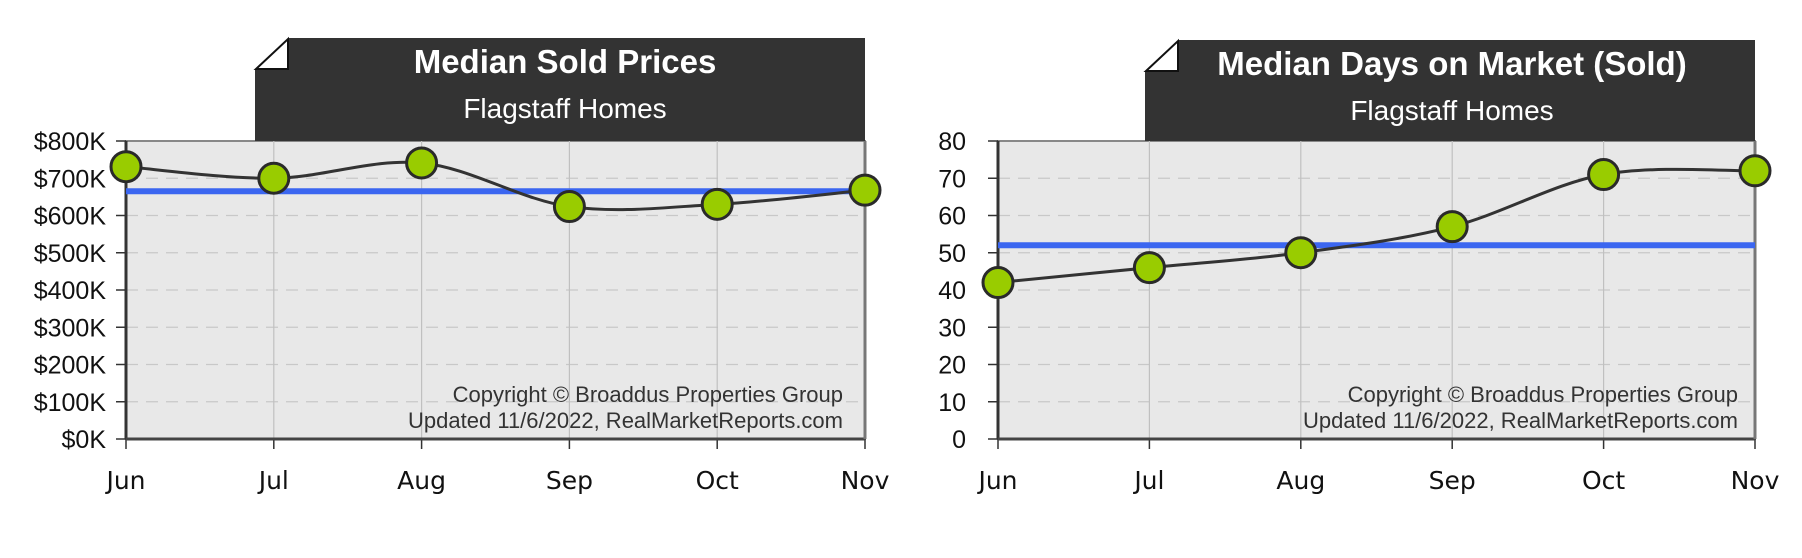  What do you see at coordinates (952, 291) in the screenshot?
I see `y-tick-label: 40` at bounding box center [952, 291].